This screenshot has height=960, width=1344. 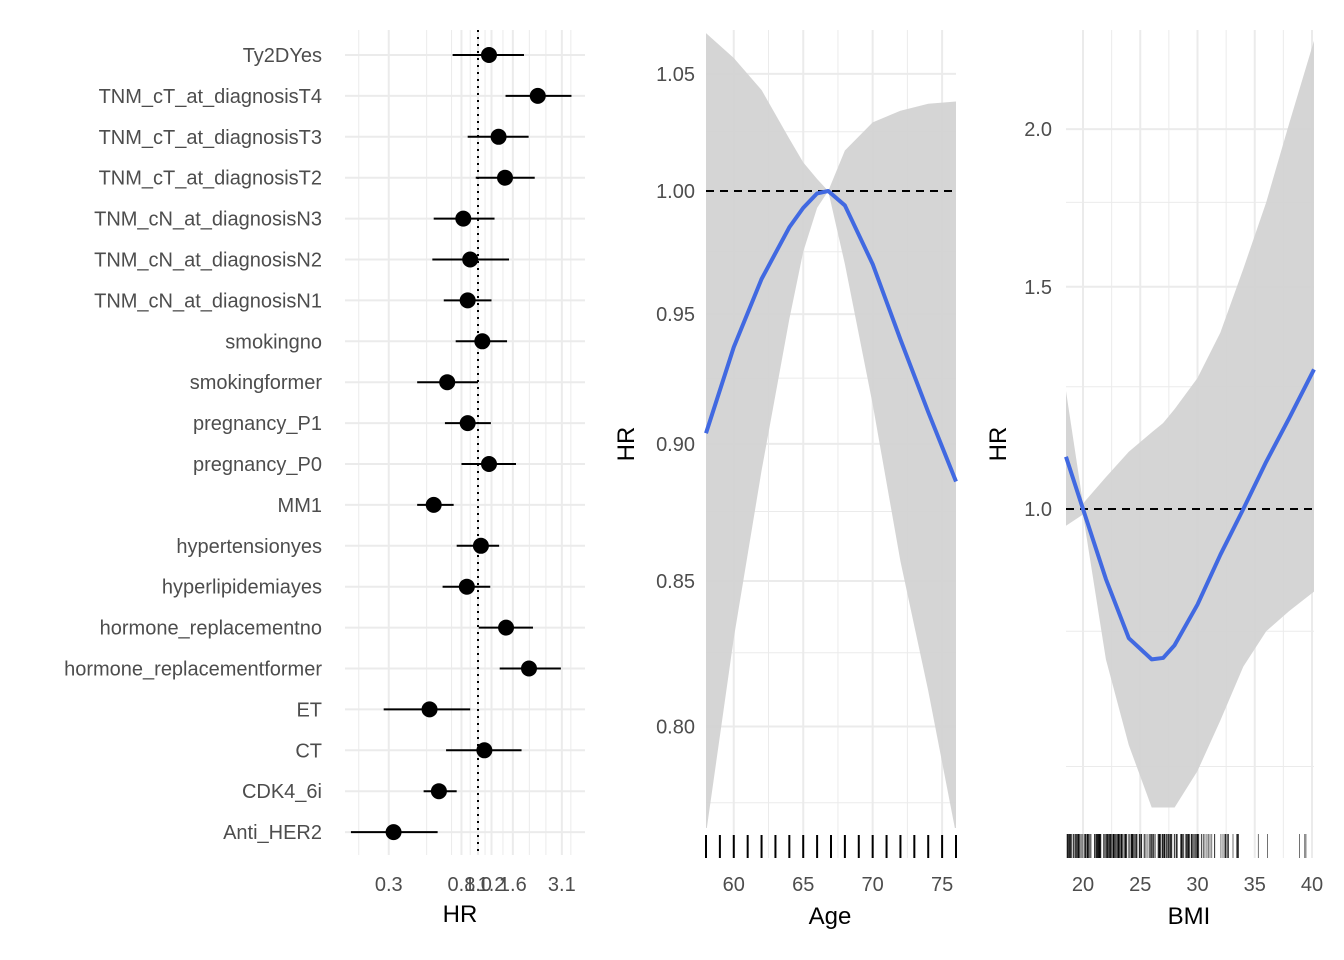 What do you see at coordinates (282, 56) in the screenshot?
I see `term-label: Ty2DYes` at bounding box center [282, 56].